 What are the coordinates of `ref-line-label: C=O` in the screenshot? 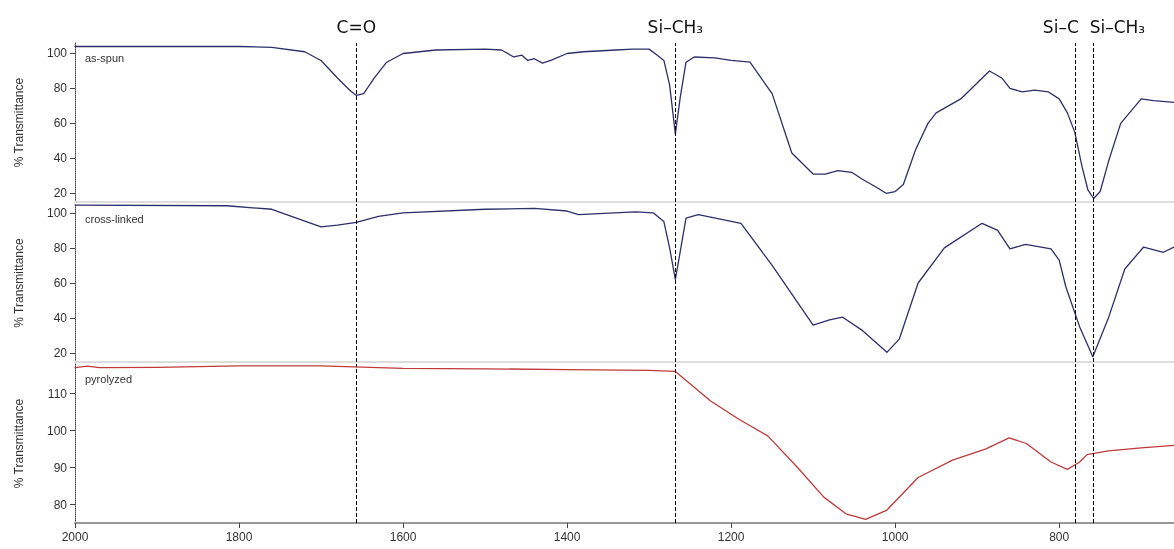 It's located at (356, 26).